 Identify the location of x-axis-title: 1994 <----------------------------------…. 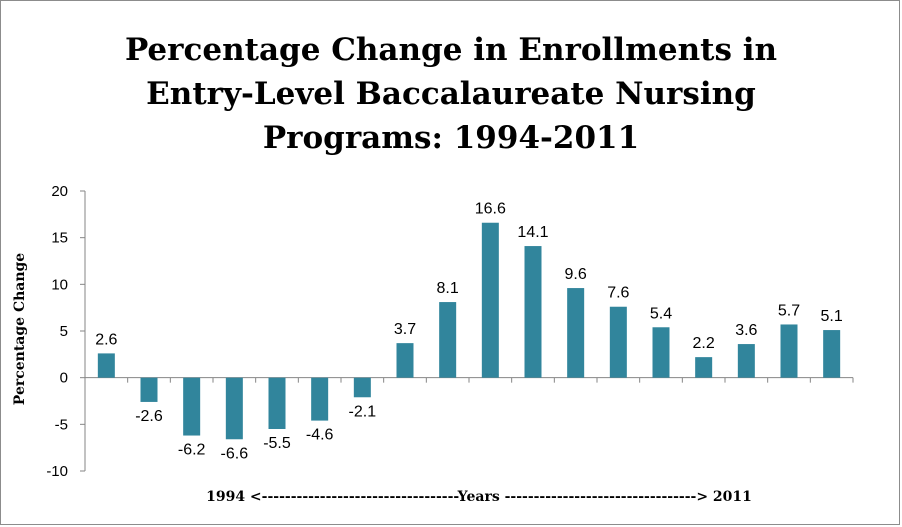
(479, 497).